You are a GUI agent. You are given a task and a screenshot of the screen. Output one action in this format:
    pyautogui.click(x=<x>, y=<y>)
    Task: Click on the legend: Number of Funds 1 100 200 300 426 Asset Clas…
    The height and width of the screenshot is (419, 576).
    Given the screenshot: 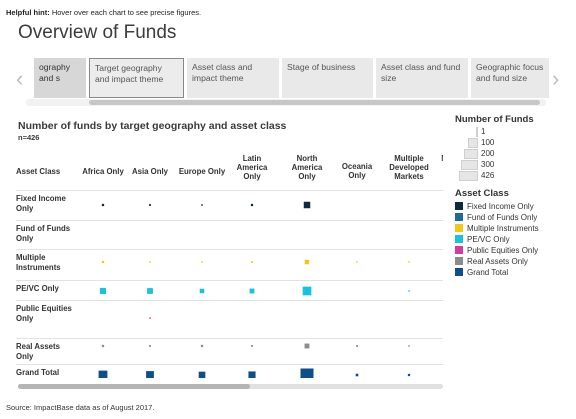 What is the action you would take?
    pyautogui.click(x=515, y=196)
    